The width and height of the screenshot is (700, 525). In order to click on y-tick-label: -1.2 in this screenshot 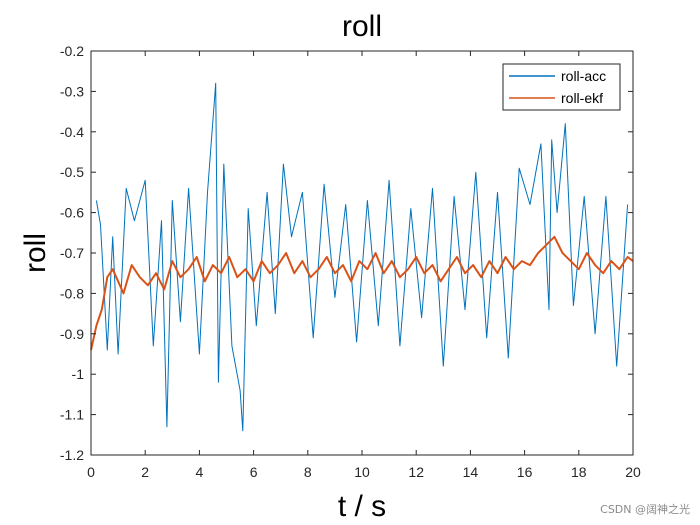, I will do `click(72, 455)`.